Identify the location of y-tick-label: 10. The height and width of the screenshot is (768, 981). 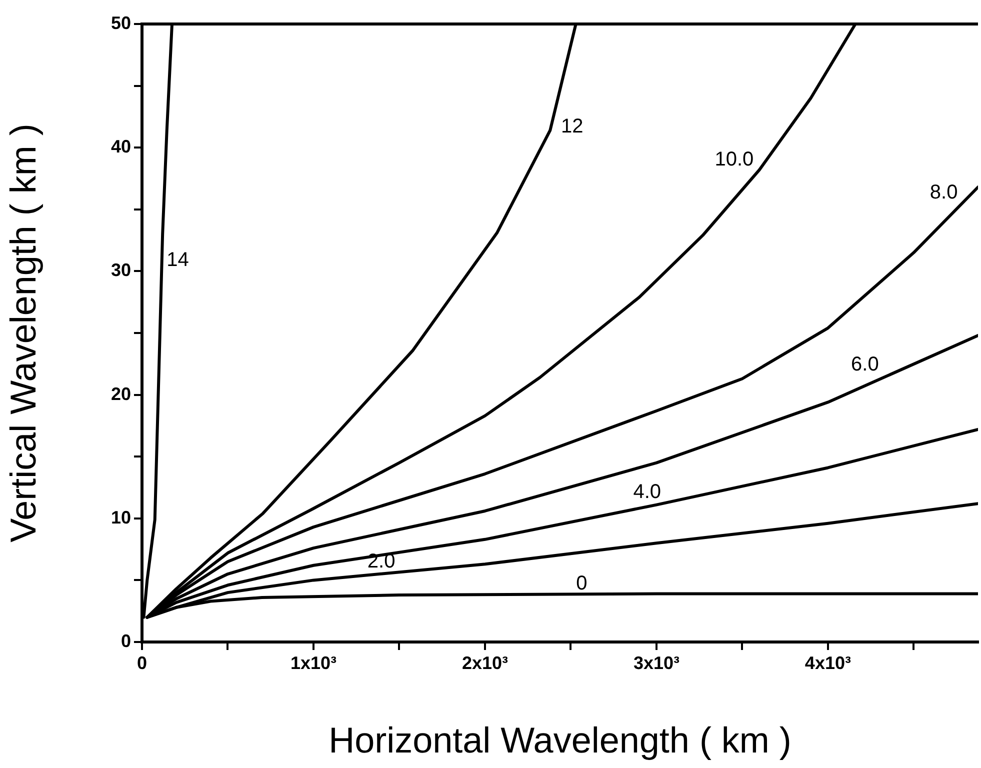
(120, 517).